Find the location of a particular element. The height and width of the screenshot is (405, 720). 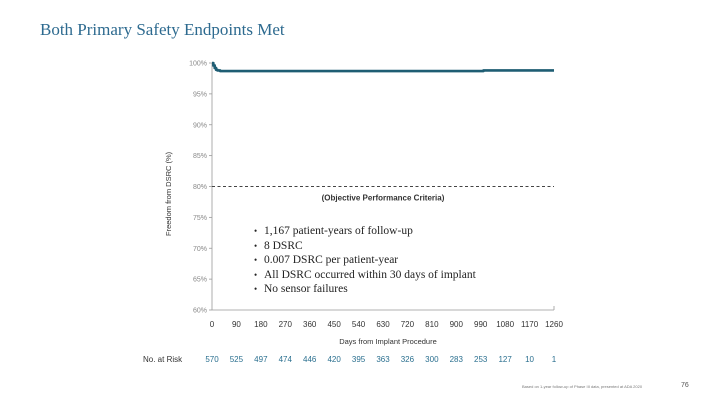

x-tick-label: 270 is located at coordinates (286, 324).